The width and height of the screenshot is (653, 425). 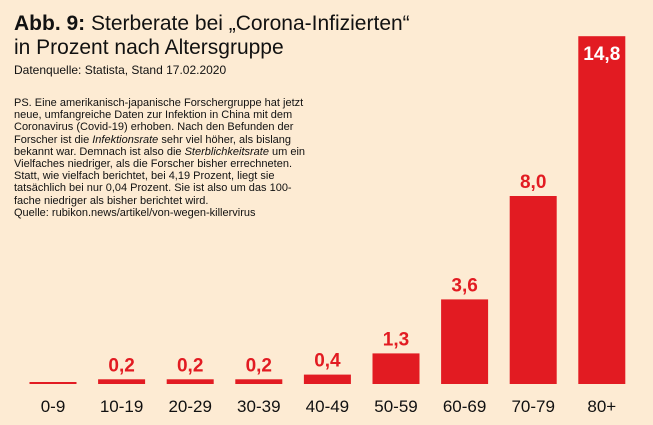 I want to click on note-italic-sterblichkeitsrate: Sterblichkeitsrate, so click(x=226, y=151).